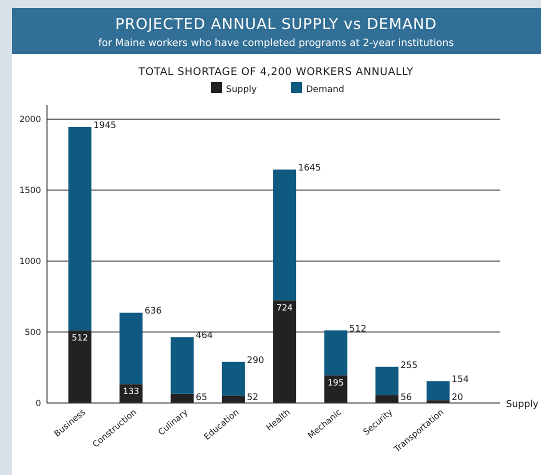 This screenshot has height=475, width=541. Describe the element at coordinates (205, 336) in the screenshot. I see `total-label: 464` at that location.